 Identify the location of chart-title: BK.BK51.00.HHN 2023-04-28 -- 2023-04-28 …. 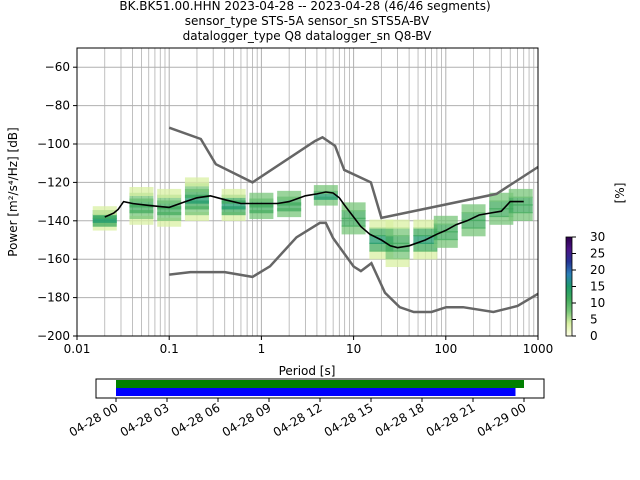
(304, 21).